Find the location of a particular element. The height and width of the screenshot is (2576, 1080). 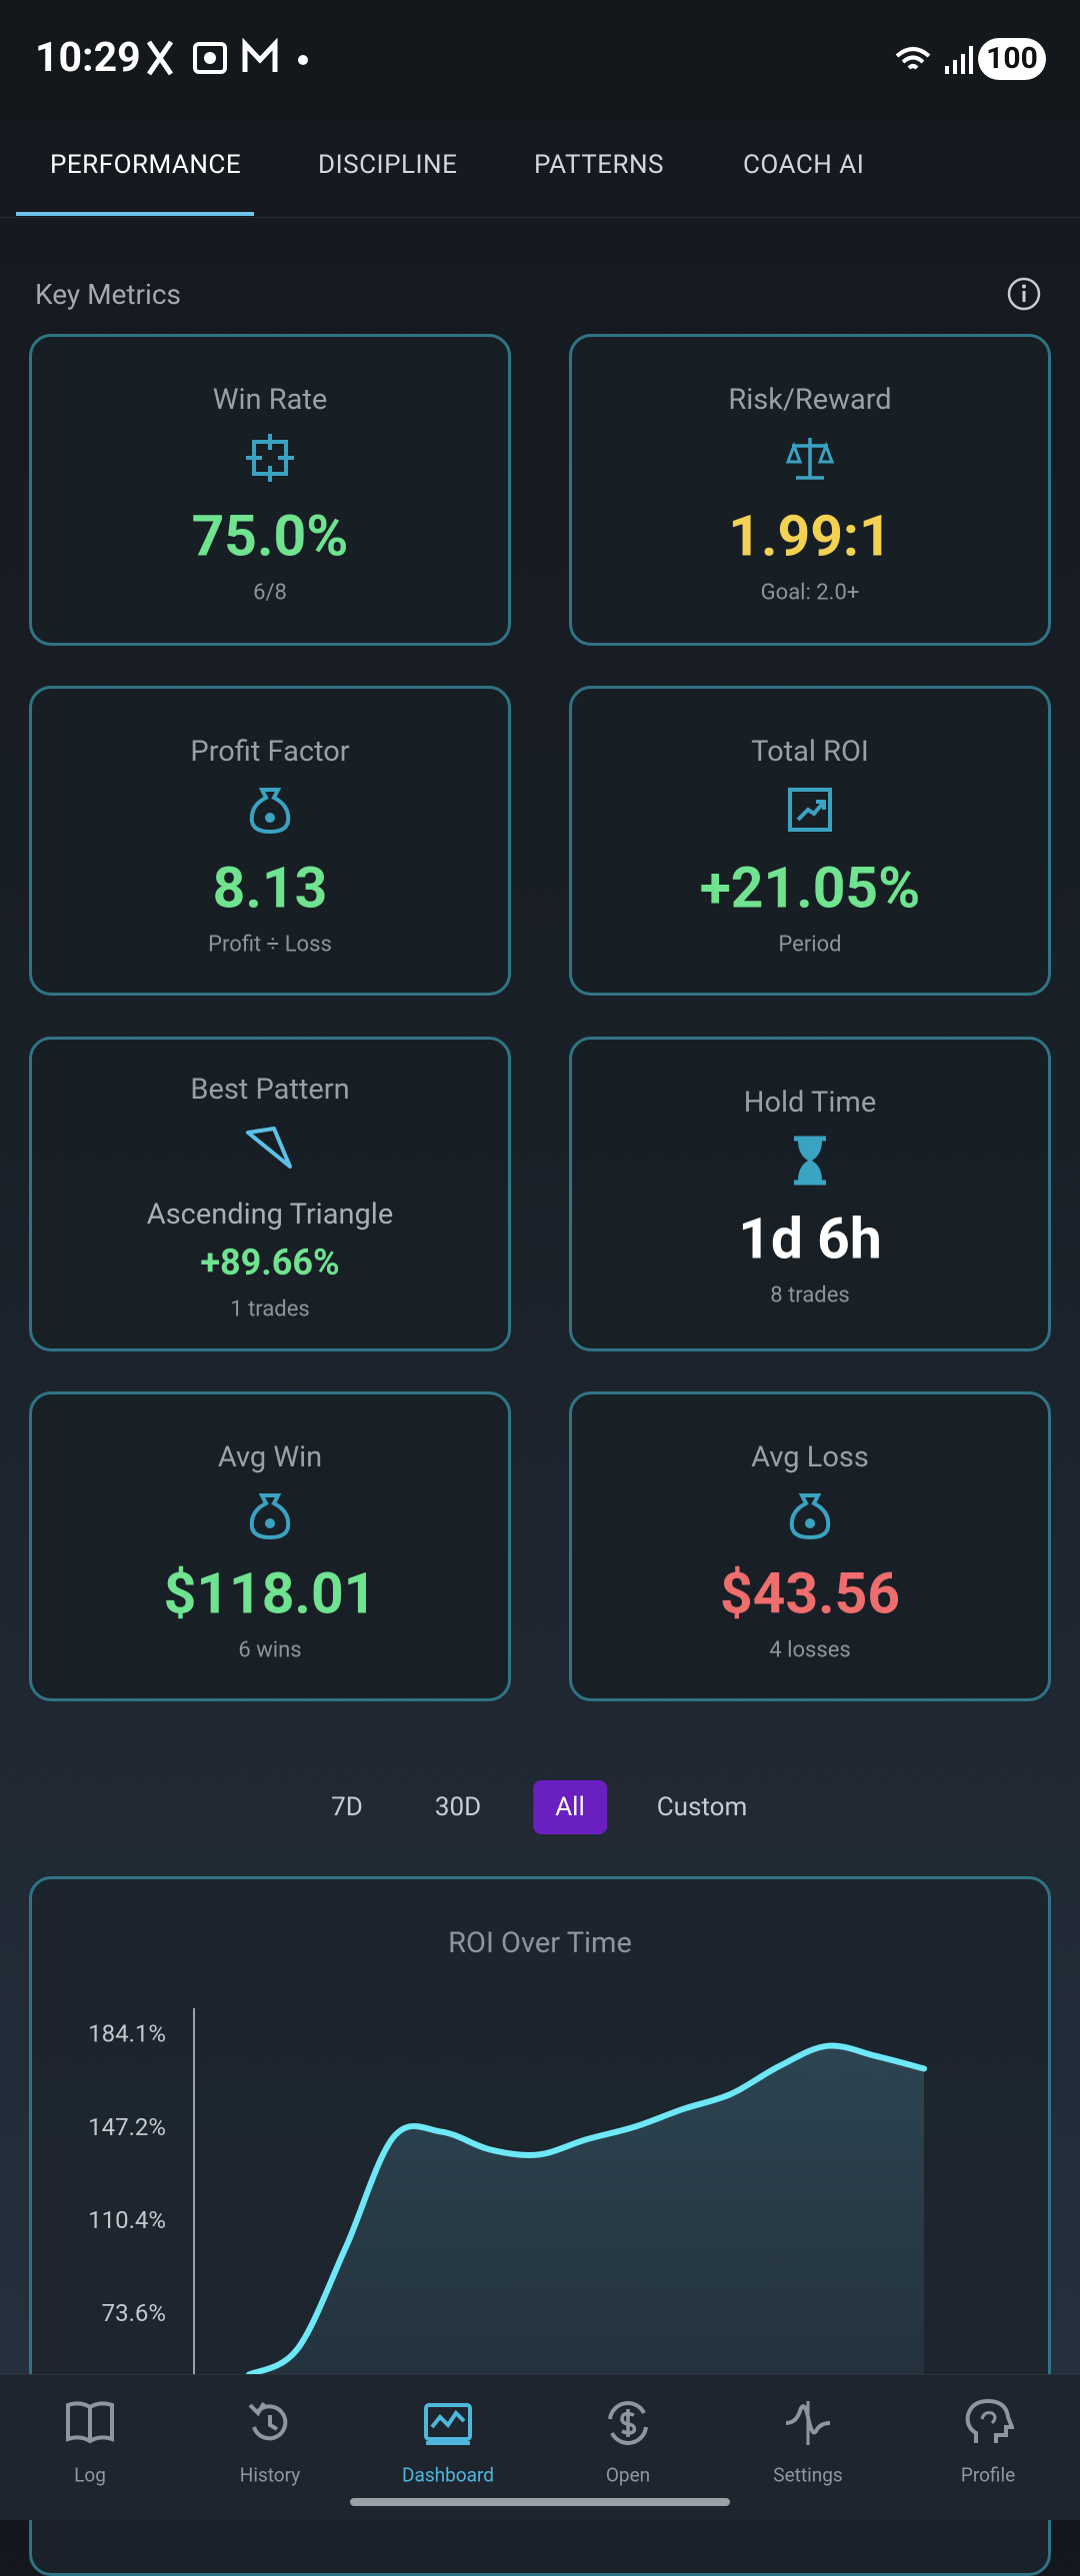

nav-label: History is located at coordinates (270, 2475).